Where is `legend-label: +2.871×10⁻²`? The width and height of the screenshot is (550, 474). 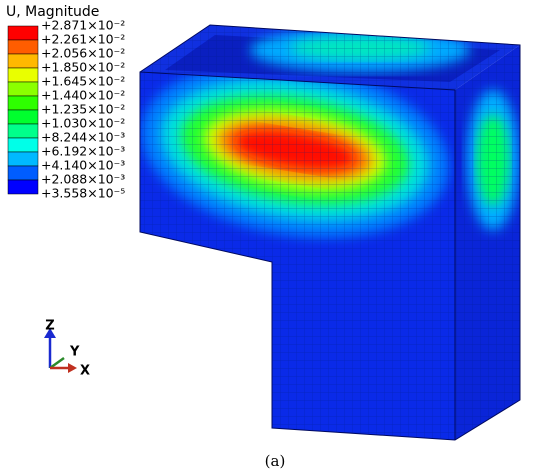 legend-label: +2.871×10⁻² is located at coordinates (83, 25).